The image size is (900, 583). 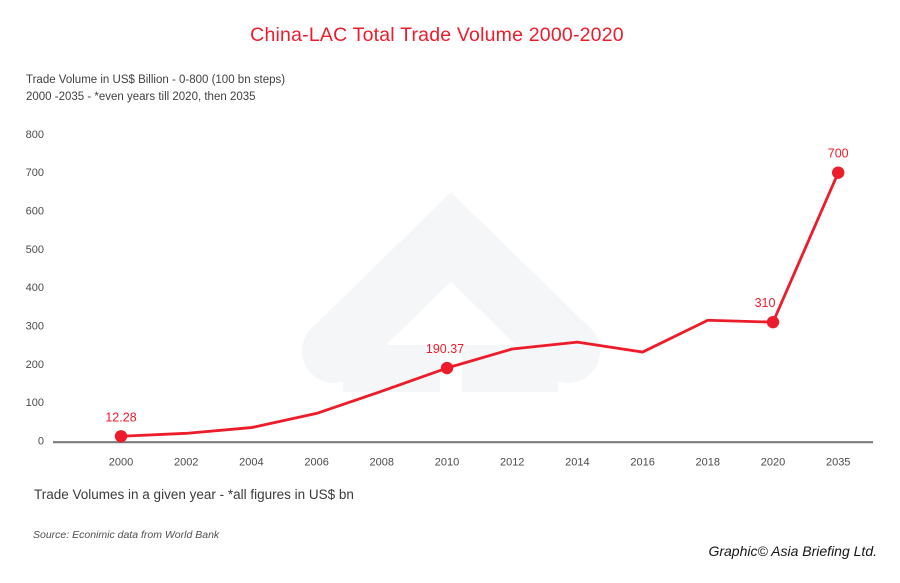 What do you see at coordinates (35, 135) in the screenshot?
I see `y-tick-label: 800` at bounding box center [35, 135].